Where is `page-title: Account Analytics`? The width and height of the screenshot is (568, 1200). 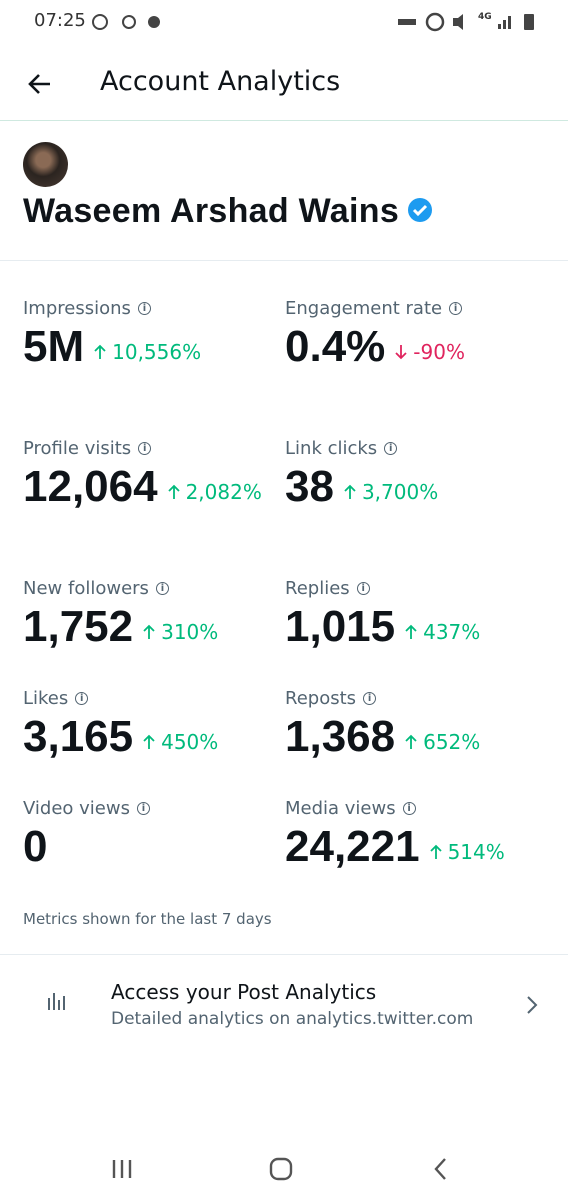
page-title: Account Analytics is located at coordinates (220, 81).